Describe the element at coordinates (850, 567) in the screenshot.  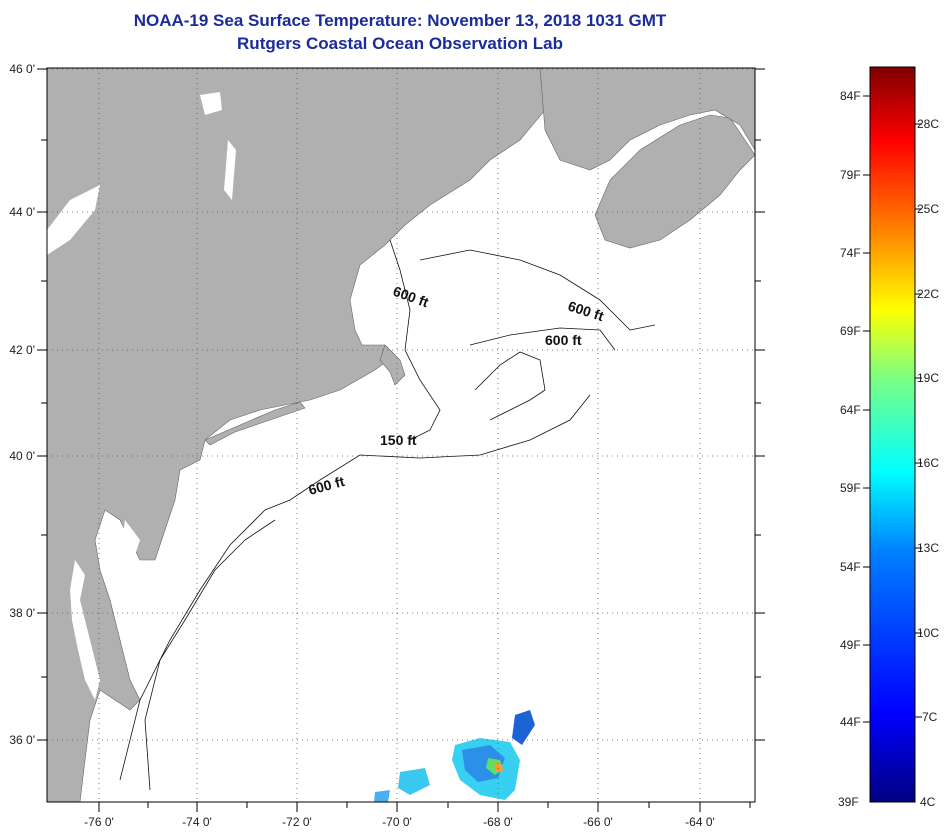
I see `colorbar-f-label: 54F` at that location.